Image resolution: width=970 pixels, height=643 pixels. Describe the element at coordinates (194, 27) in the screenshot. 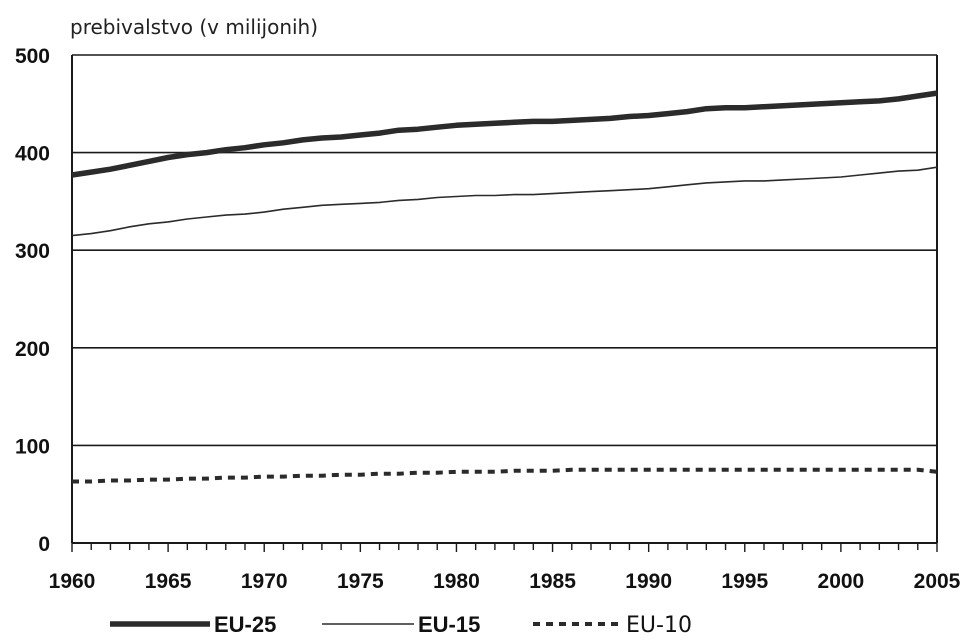

I see `y-axis-label: prebivalstvo (v milijonih)` at that location.